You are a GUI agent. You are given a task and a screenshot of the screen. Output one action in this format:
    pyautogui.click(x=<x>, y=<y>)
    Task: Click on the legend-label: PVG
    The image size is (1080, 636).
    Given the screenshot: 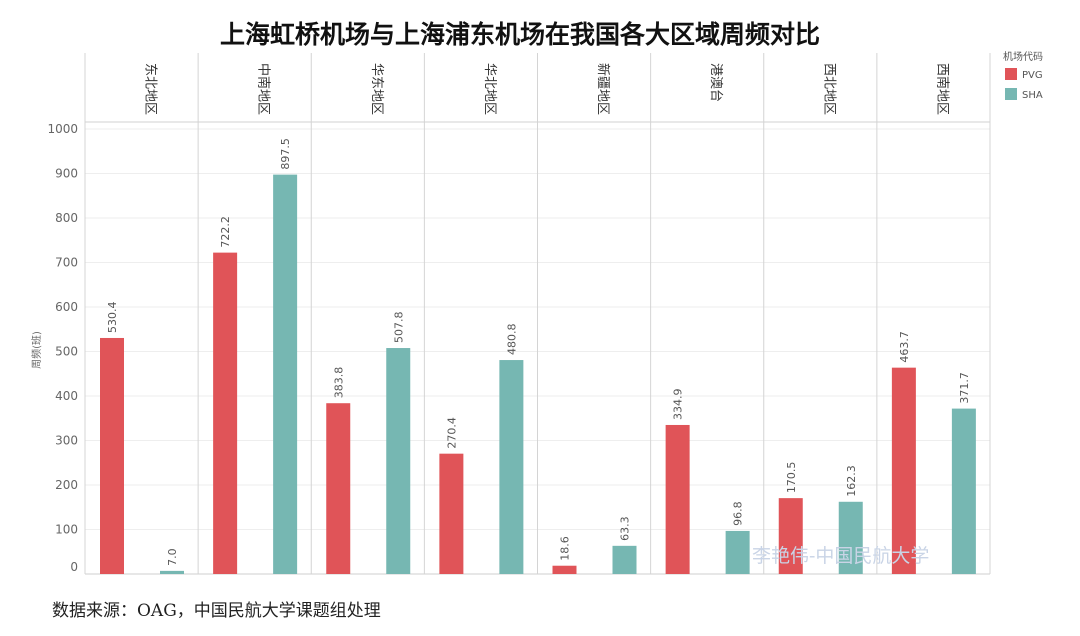 What is the action you would take?
    pyautogui.click(x=1032, y=75)
    